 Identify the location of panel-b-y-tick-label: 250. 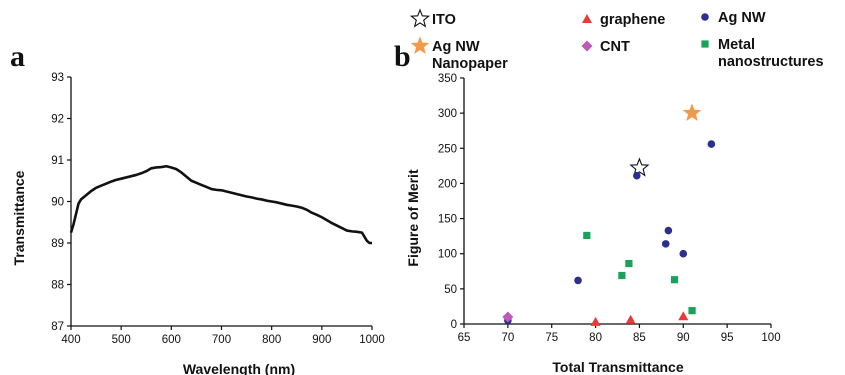
(447, 149).